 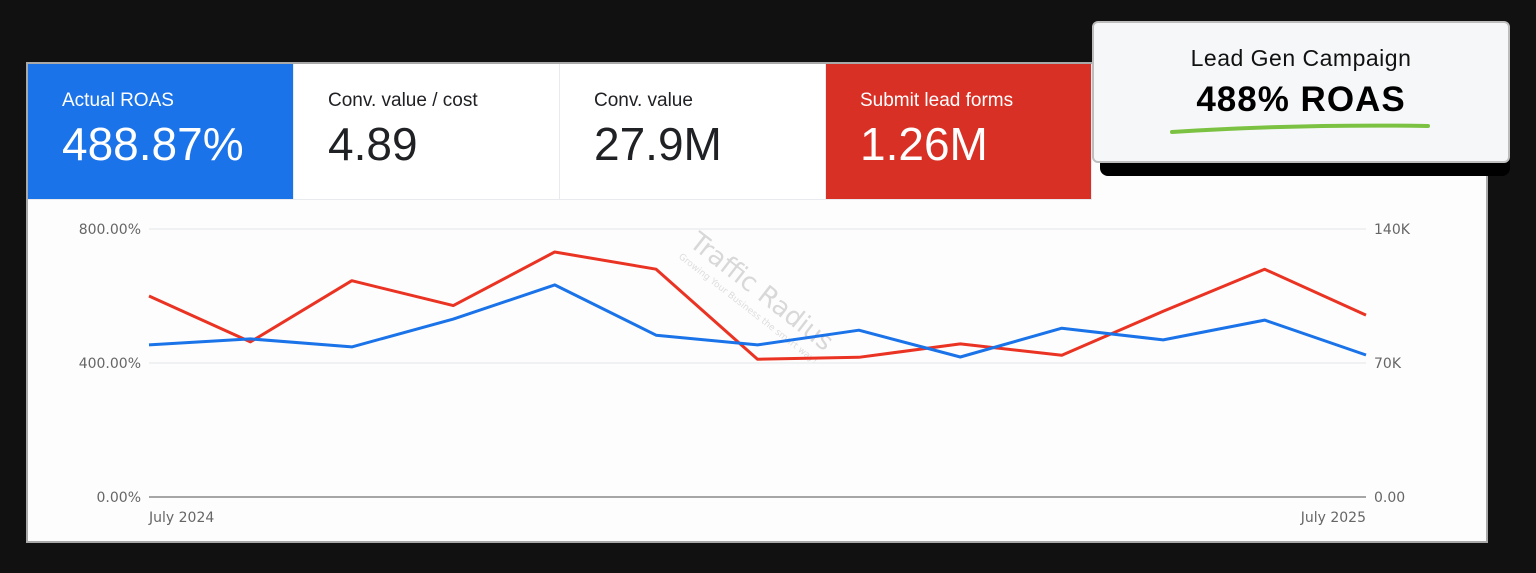 I want to click on x-axis-tick: July 2025, so click(x=1333, y=518).